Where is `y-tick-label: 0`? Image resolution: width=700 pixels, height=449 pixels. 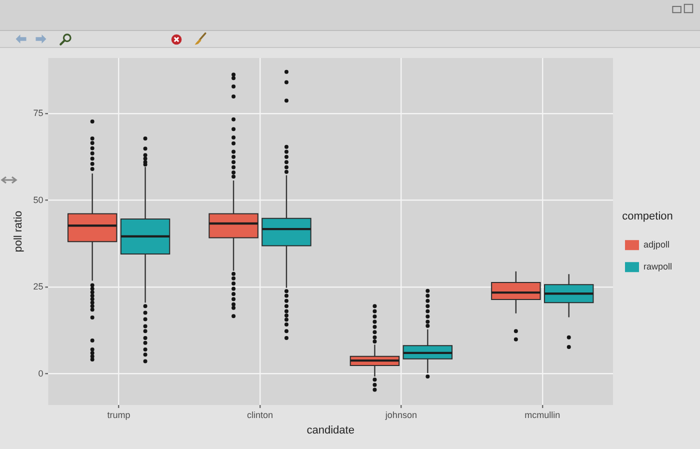 y-tick-label: 0 is located at coordinates (41, 373).